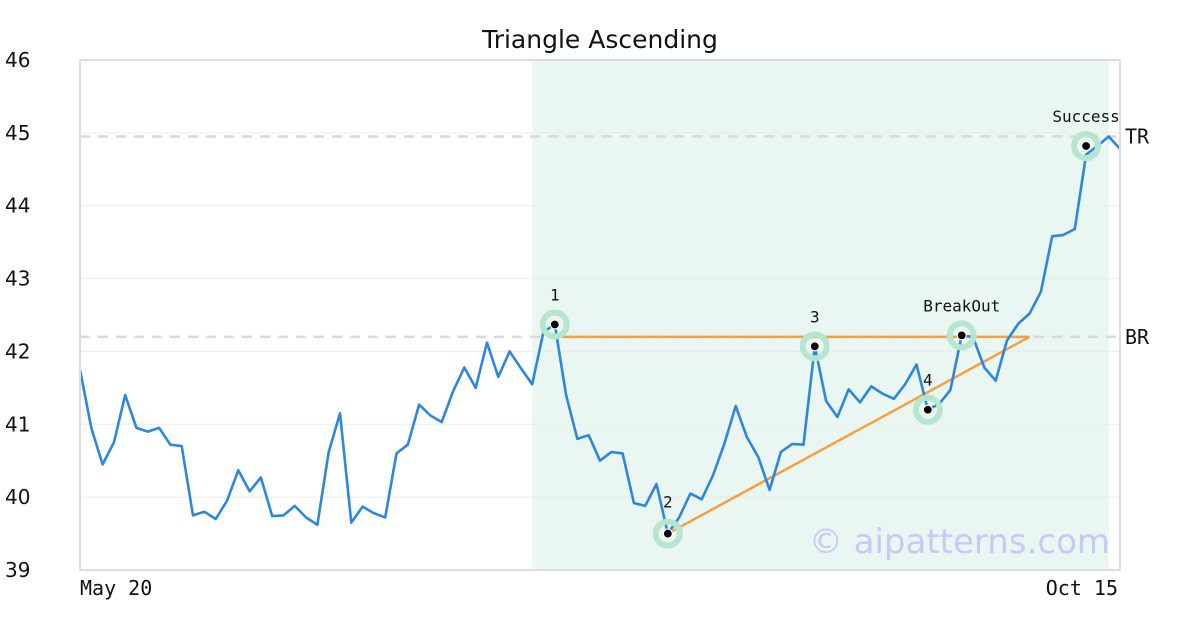 This screenshot has height=630, width=1200. I want to click on y-tick-label: 45, so click(17, 133).